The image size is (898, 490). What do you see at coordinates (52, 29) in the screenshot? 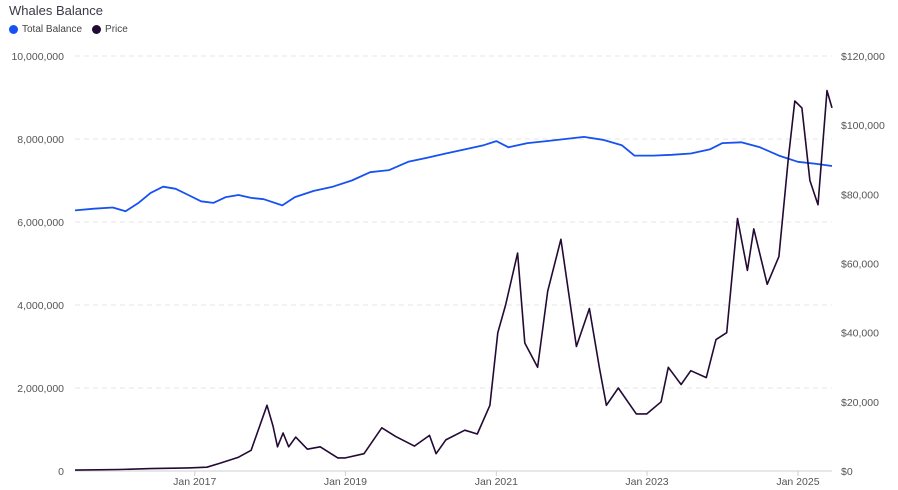
I see `legend-label-total-balance: Total Balance` at bounding box center [52, 29].